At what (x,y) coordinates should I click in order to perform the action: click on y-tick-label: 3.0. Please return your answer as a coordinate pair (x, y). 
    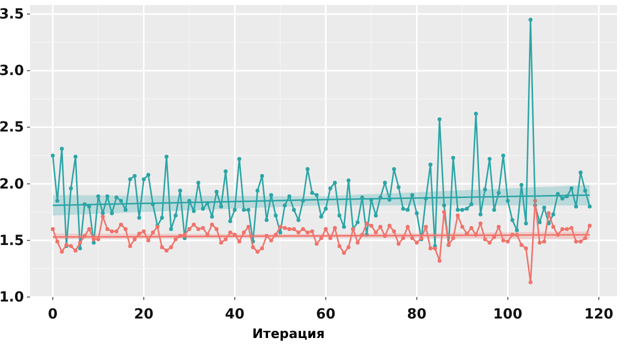
    Looking at the image, I should click on (12, 71).